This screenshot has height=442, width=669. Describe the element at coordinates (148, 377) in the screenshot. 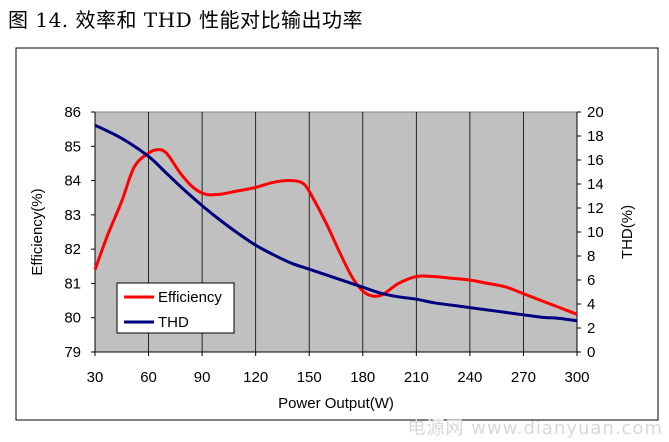

I see `x-tick-label: 60` at that location.